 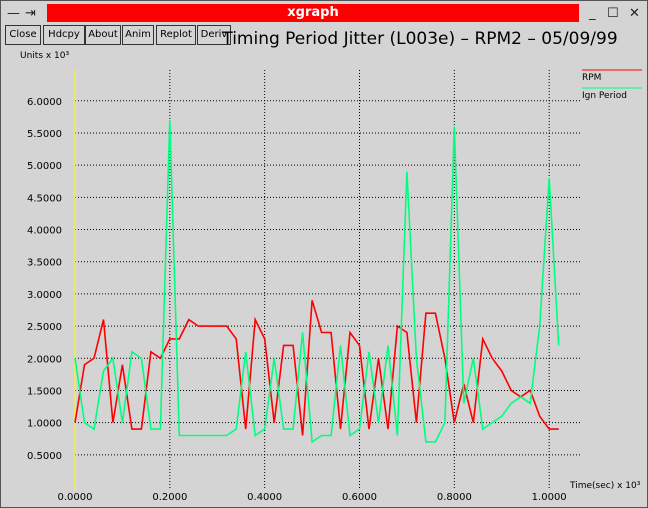 What do you see at coordinates (30, 13) in the screenshot?
I see `pin: ⇥` at bounding box center [30, 13].